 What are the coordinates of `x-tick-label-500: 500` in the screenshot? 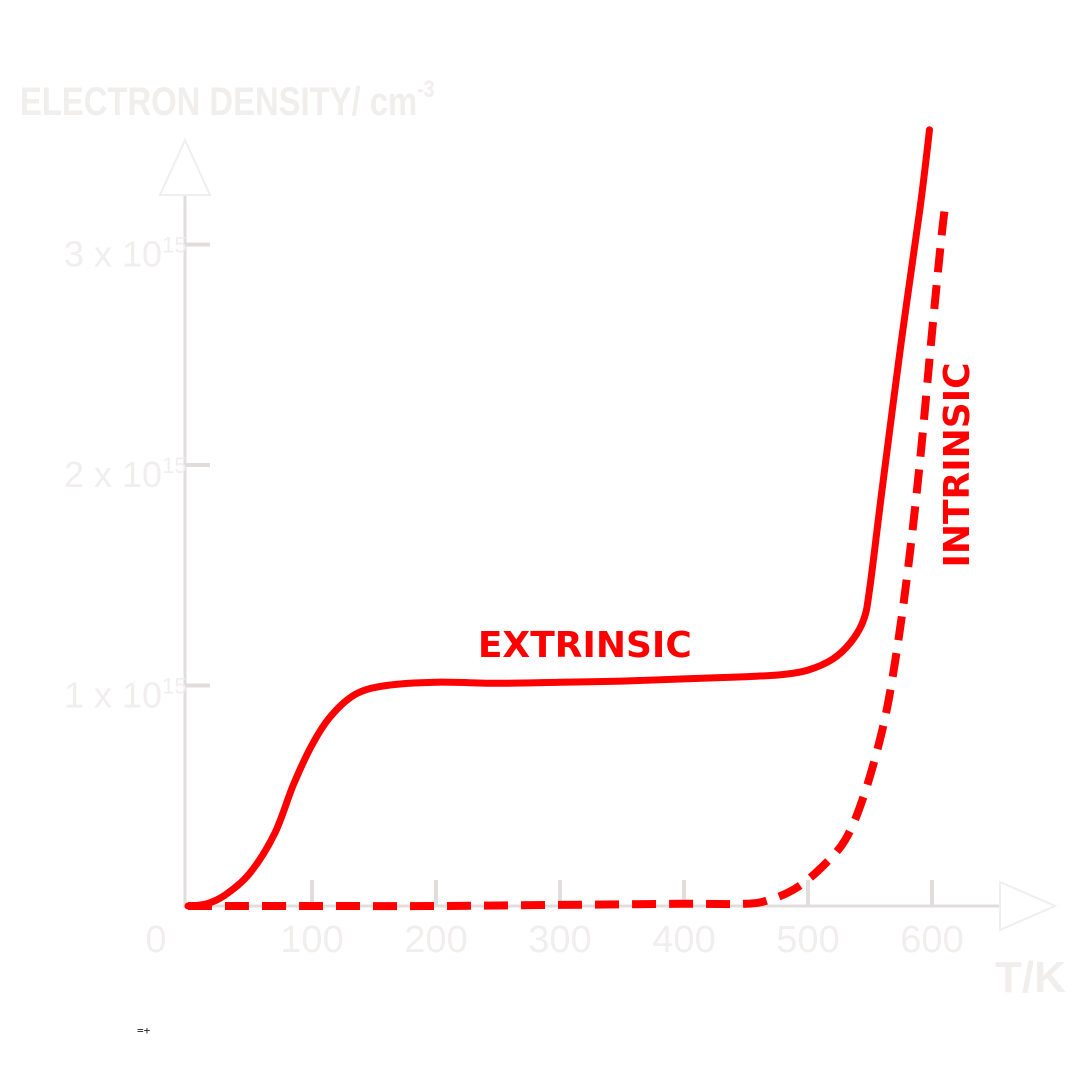 It's located at (807, 940).